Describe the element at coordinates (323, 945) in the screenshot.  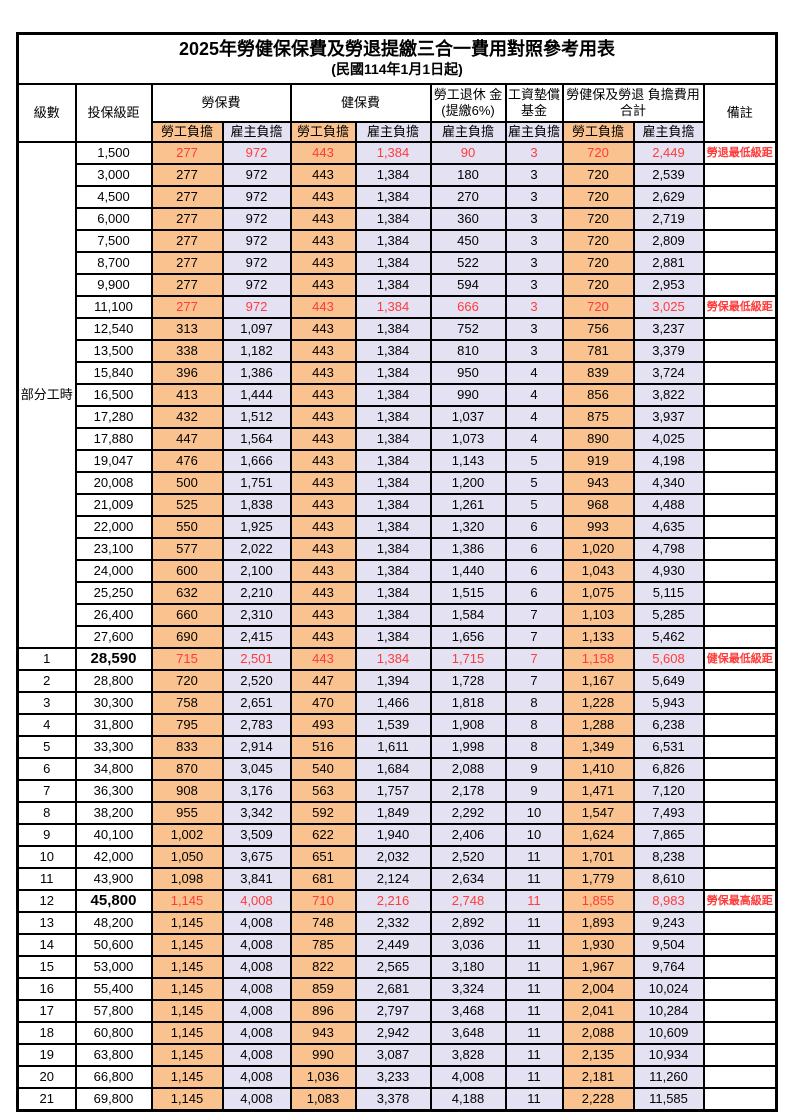
I see `value-cell: 785` at that location.